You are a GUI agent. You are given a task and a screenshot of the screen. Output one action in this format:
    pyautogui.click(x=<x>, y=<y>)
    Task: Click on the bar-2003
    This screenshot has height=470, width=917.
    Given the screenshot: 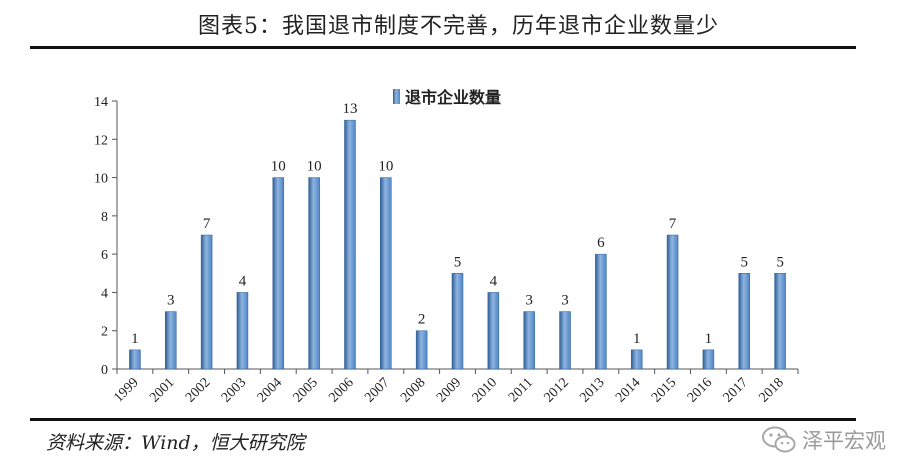 What is the action you would take?
    pyautogui.click(x=242, y=331)
    